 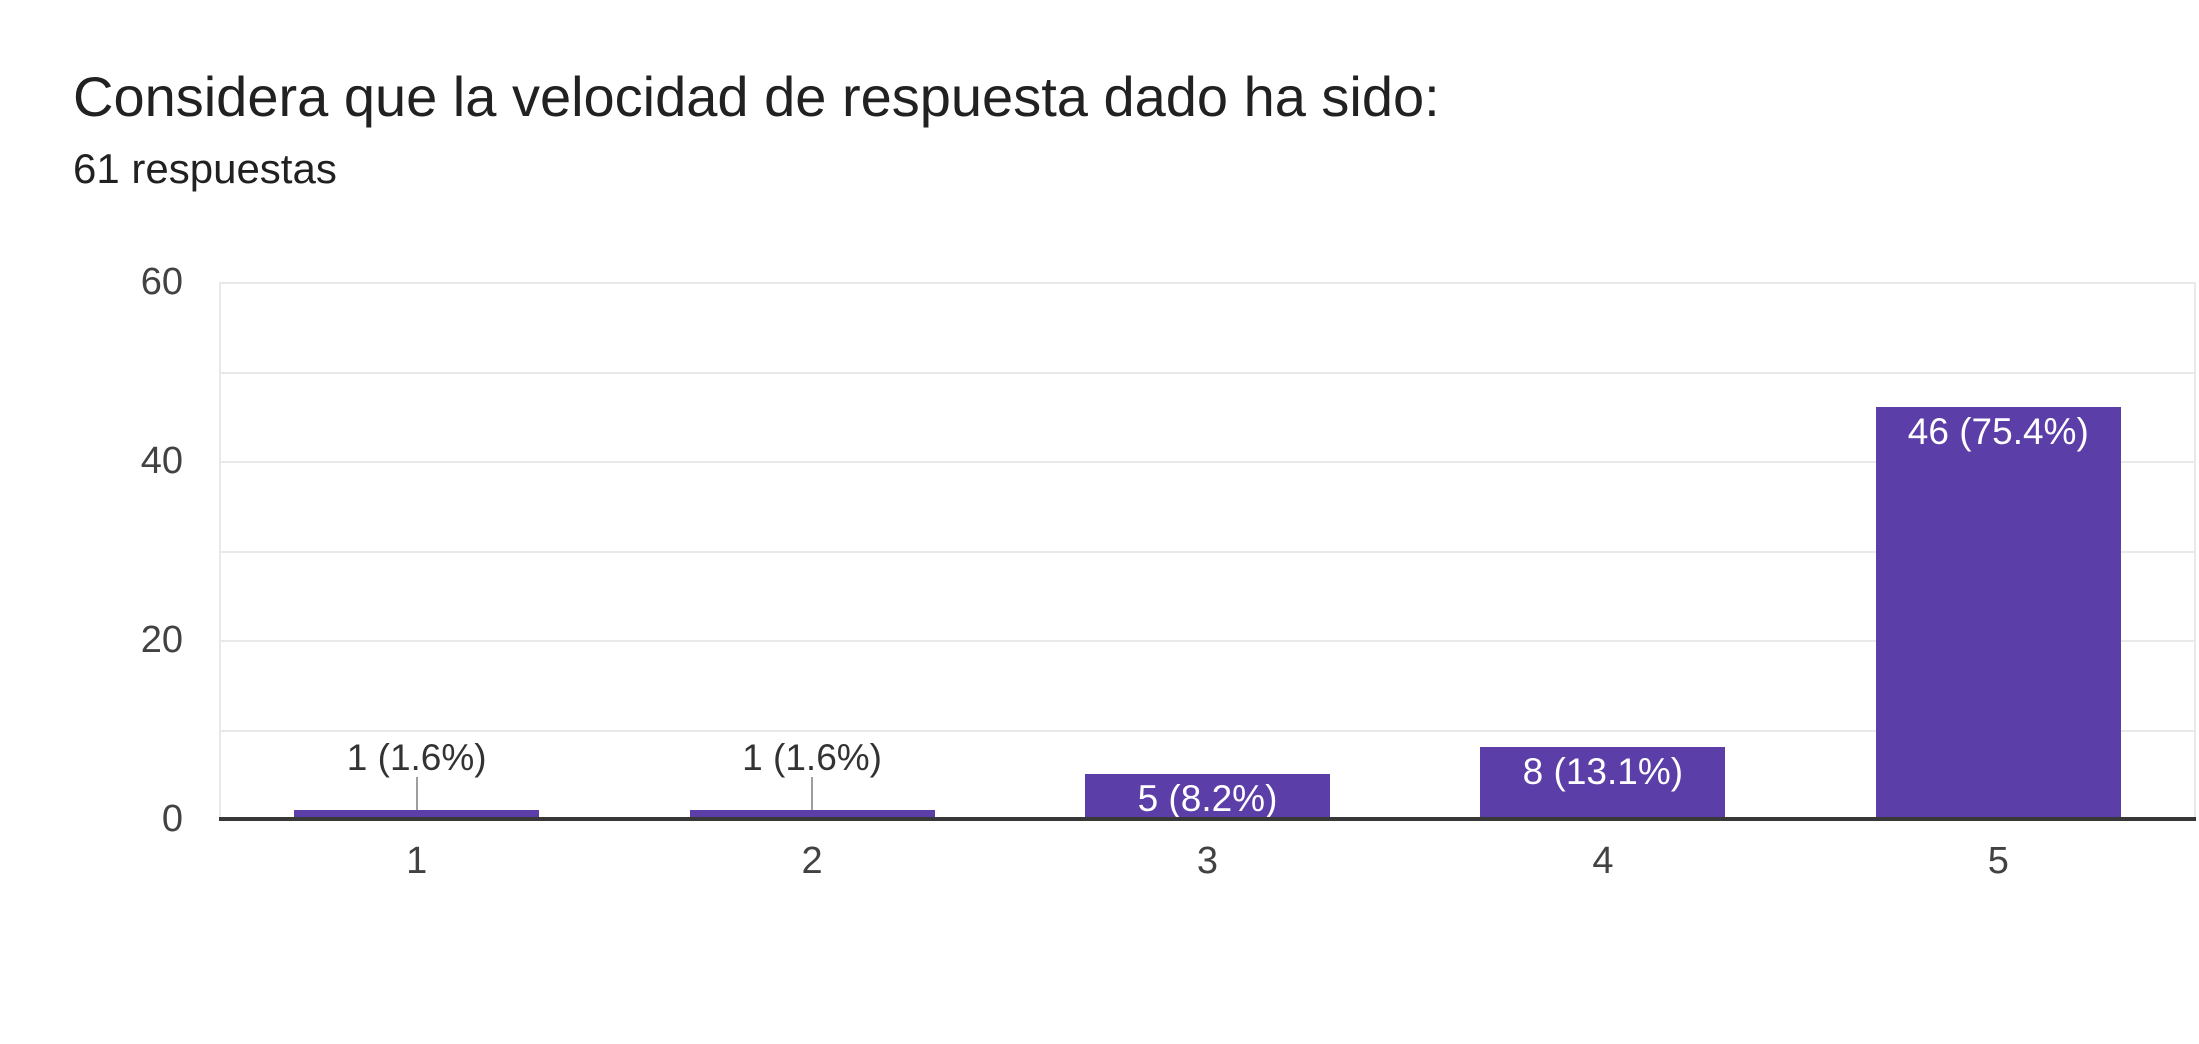 I want to click on y-tick-label: 20, so click(x=161, y=640).